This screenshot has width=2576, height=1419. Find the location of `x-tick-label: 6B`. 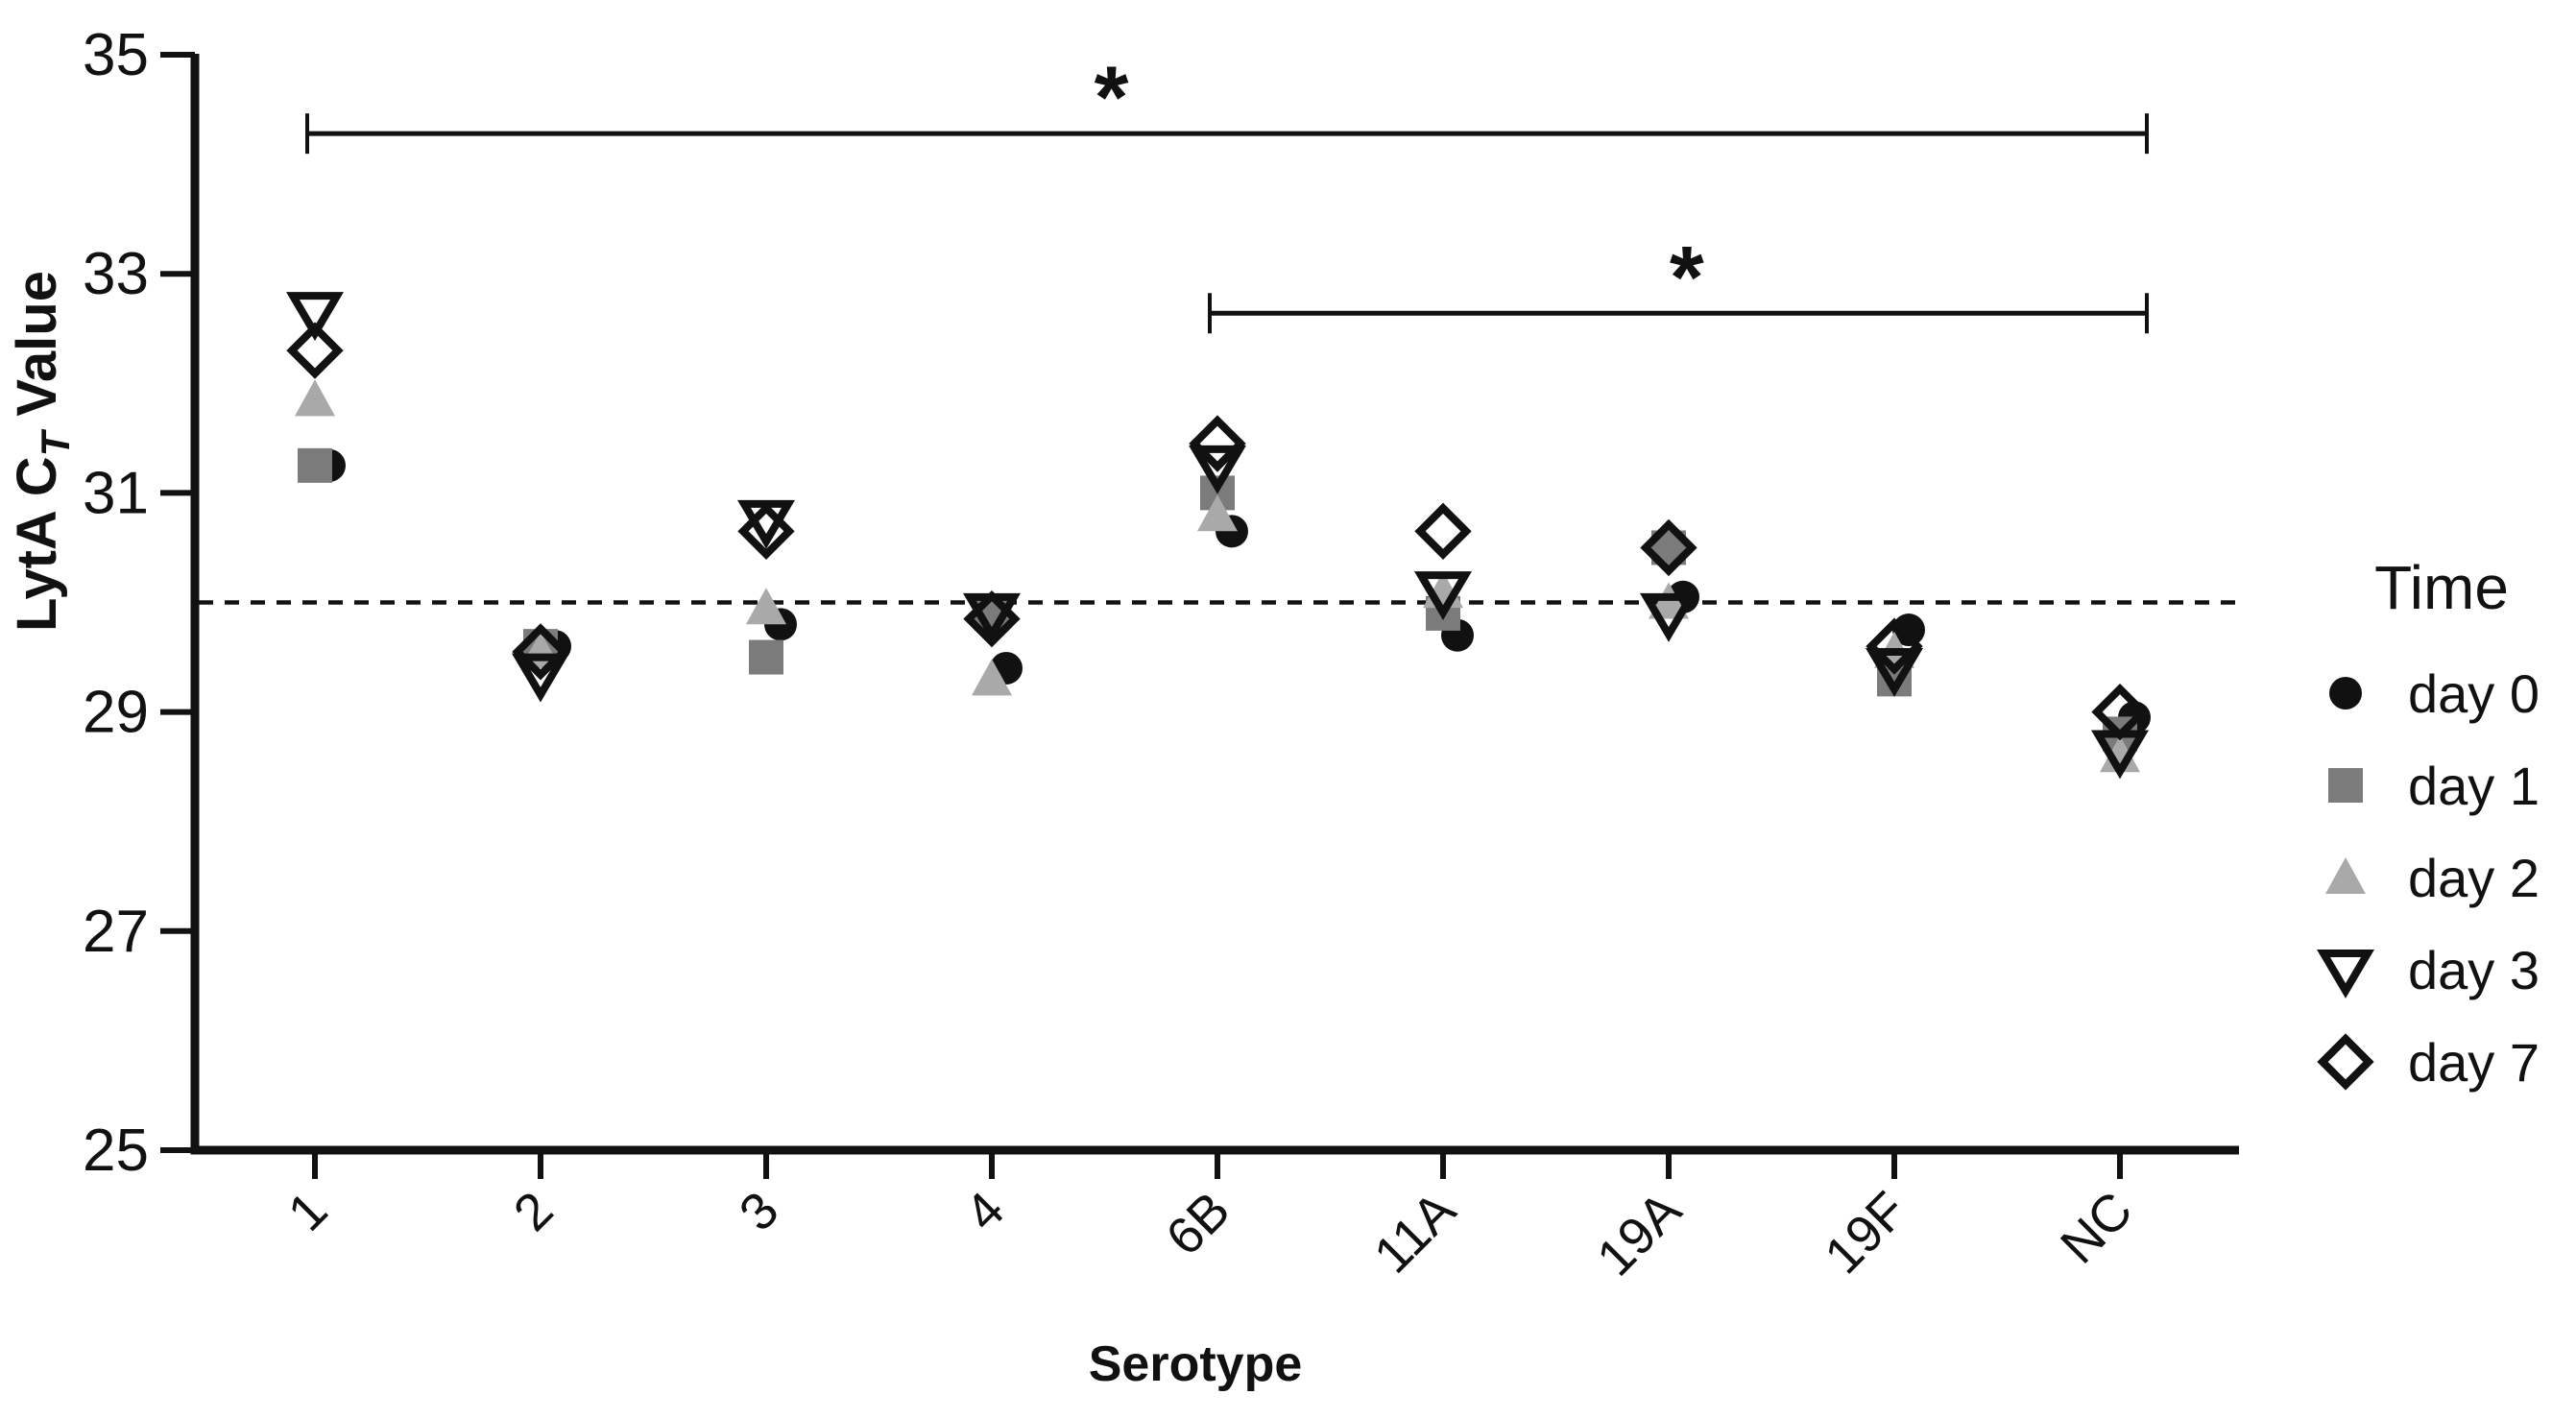

x-tick-label: 6B is located at coordinates (1197, 1223).